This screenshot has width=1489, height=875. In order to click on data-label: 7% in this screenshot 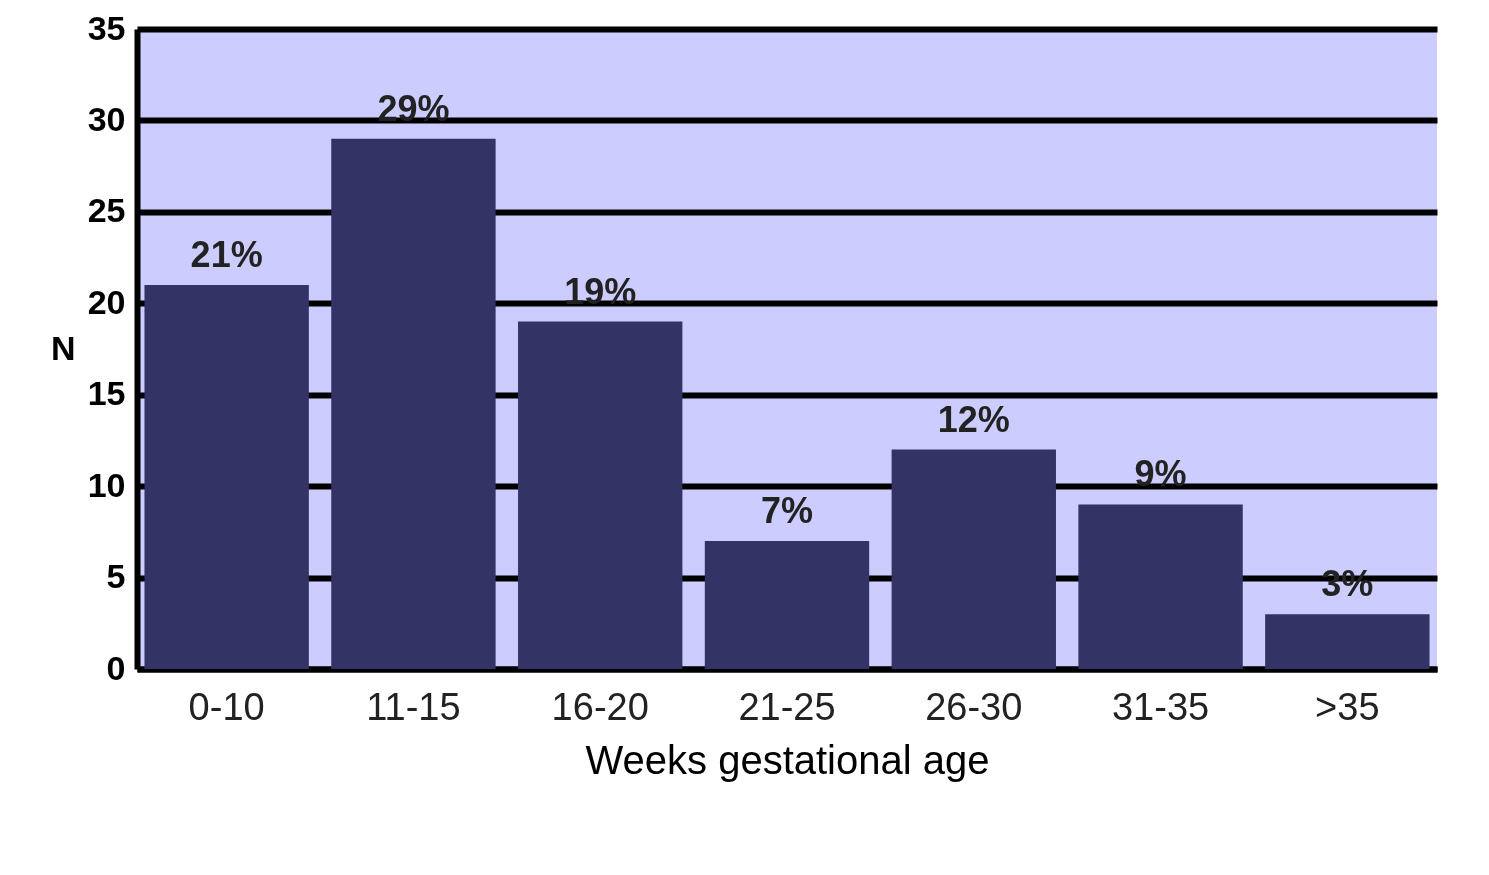, I will do `click(787, 510)`.